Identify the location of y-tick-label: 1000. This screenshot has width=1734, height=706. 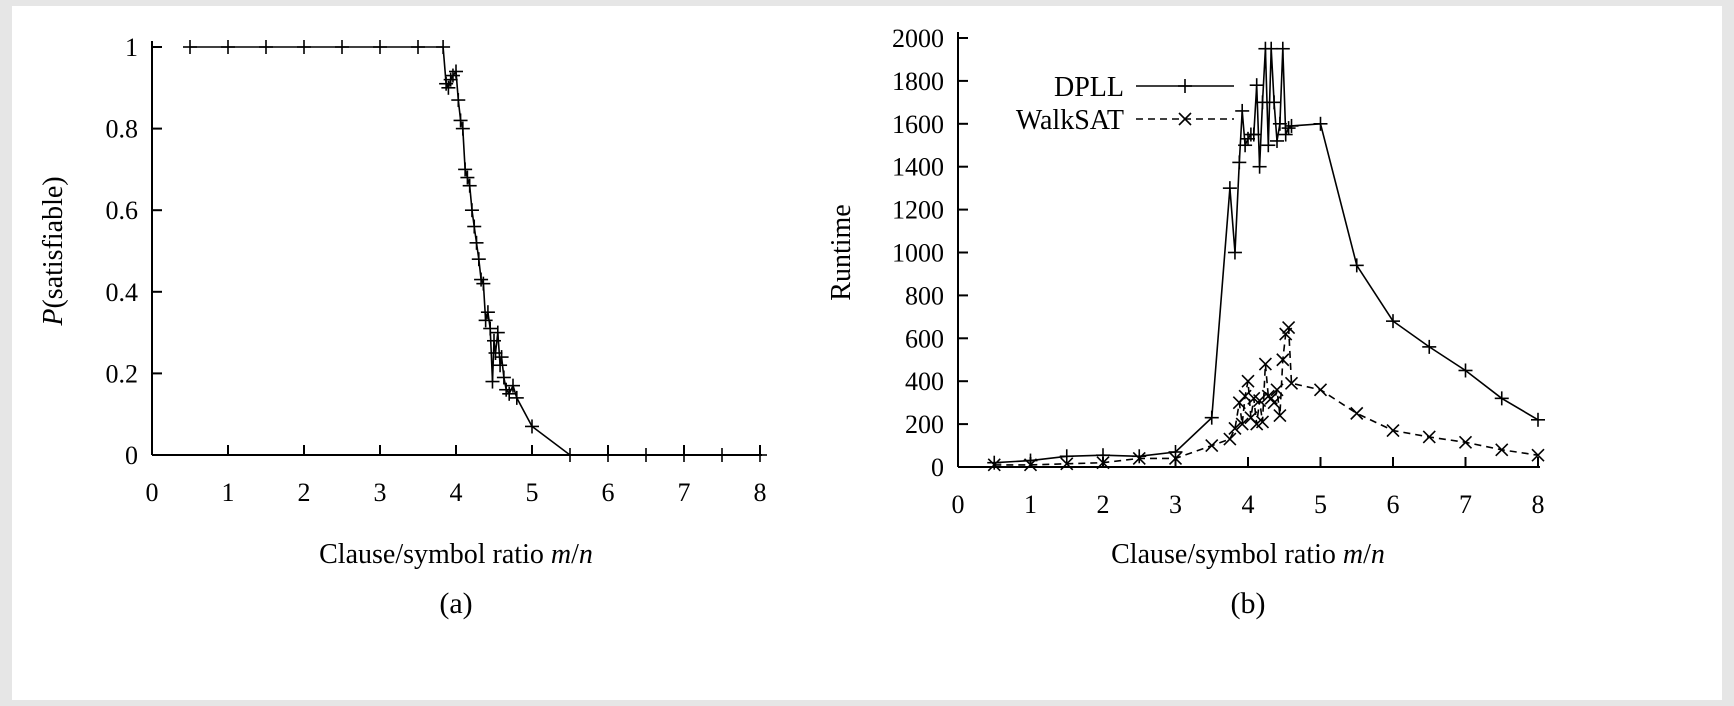
(918, 253).